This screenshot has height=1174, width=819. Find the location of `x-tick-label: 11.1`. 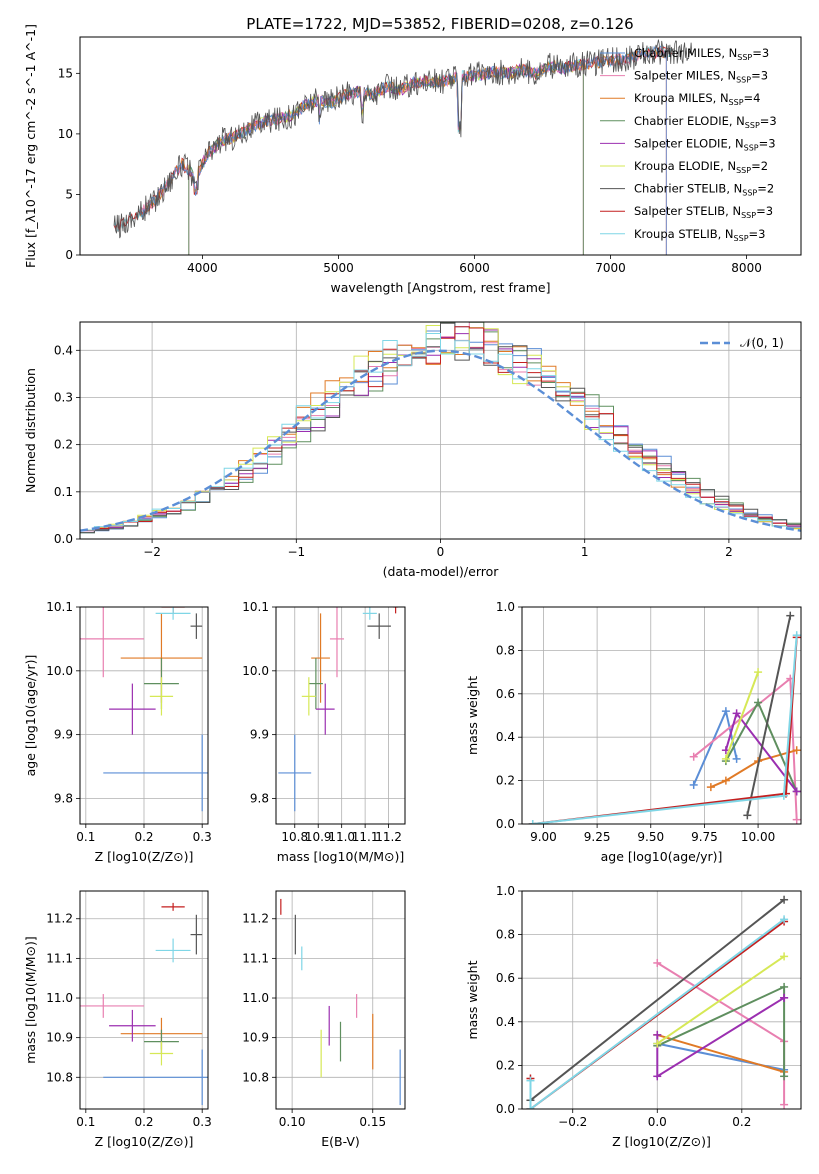

x-tick-label: 11.1 is located at coordinates (365, 837).